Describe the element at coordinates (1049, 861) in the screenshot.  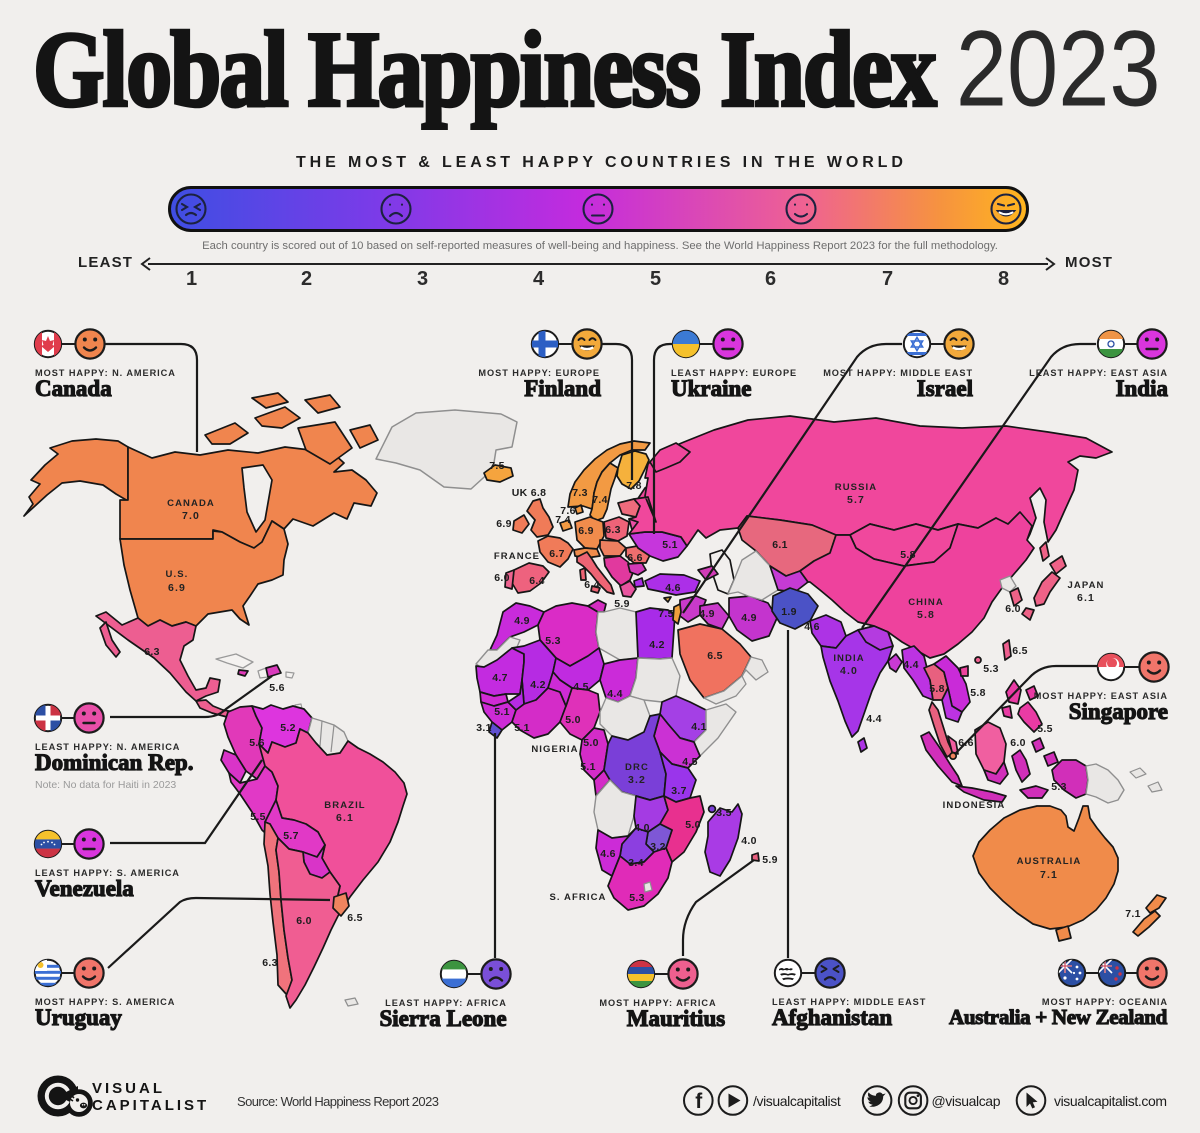
I see `svg-text: AUSTRALIA` at that location.